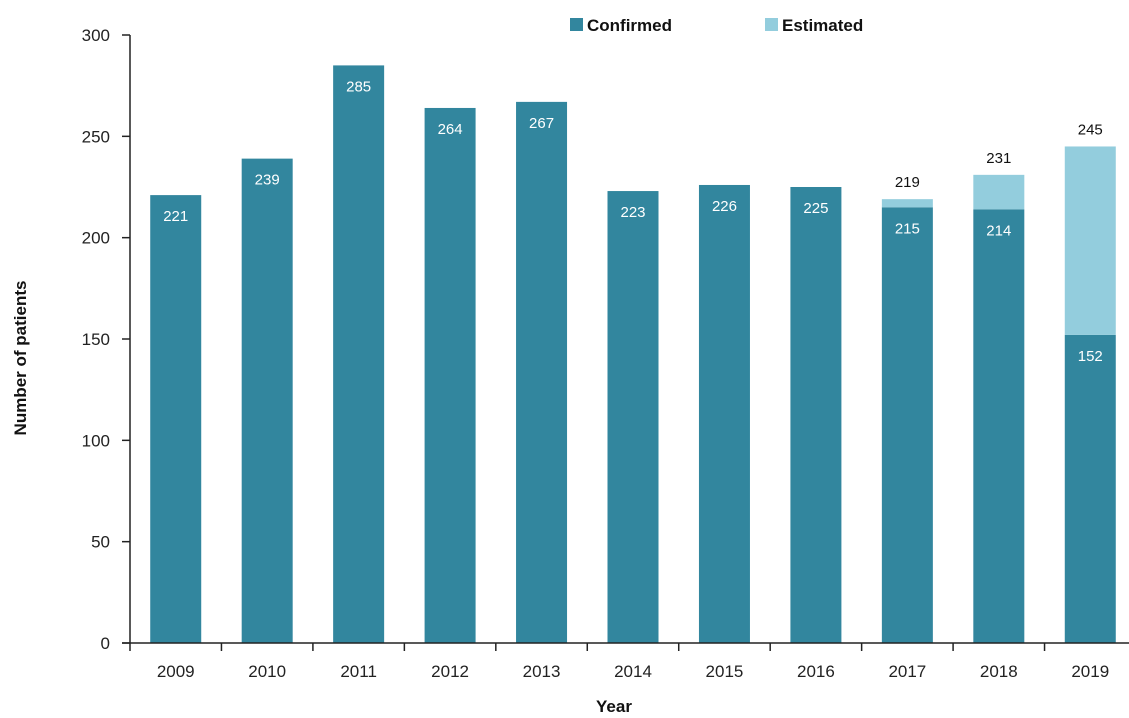  Describe the element at coordinates (358, 671) in the screenshot. I see `x-tick-label: 2011` at that location.